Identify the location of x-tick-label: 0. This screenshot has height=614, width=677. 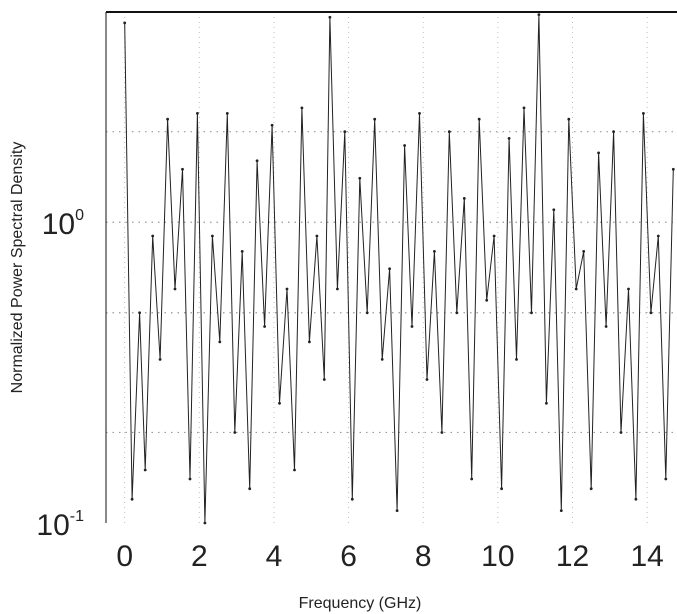
(124, 556).